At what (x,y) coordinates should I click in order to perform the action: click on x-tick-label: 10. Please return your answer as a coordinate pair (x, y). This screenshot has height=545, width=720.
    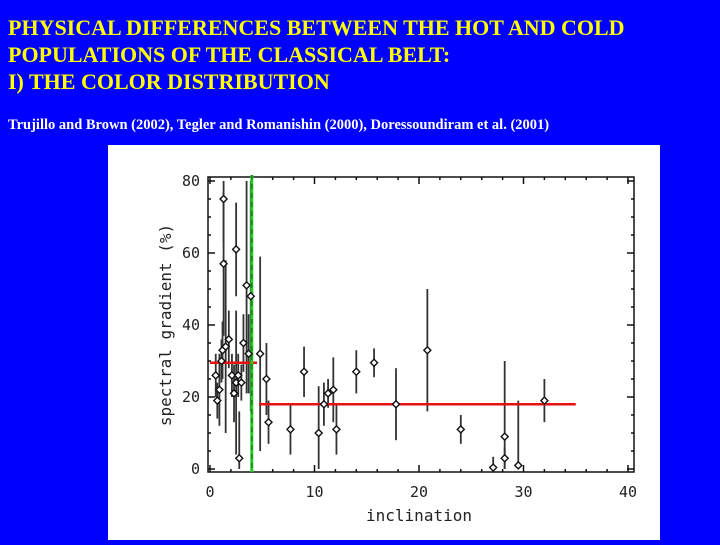
    Looking at the image, I should click on (314, 492).